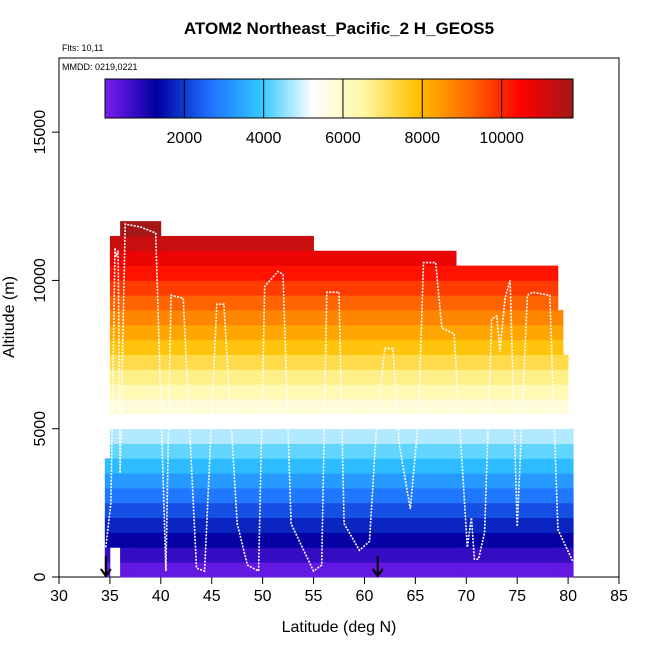 The height and width of the screenshot is (650, 650). What do you see at coordinates (45, 345) in the screenshot?
I see `y-axis: 0 5000 10000 15000` at bounding box center [45, 345].